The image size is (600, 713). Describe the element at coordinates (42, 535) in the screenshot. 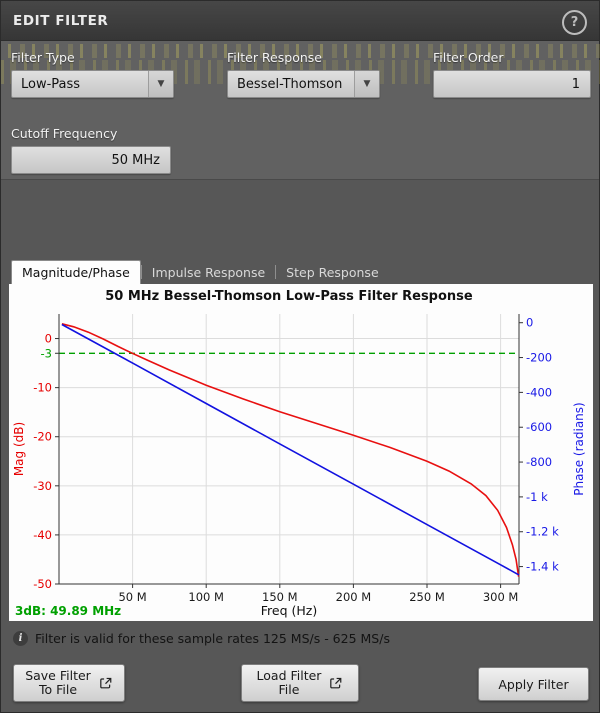

I see `svg-text: -40` at that location.